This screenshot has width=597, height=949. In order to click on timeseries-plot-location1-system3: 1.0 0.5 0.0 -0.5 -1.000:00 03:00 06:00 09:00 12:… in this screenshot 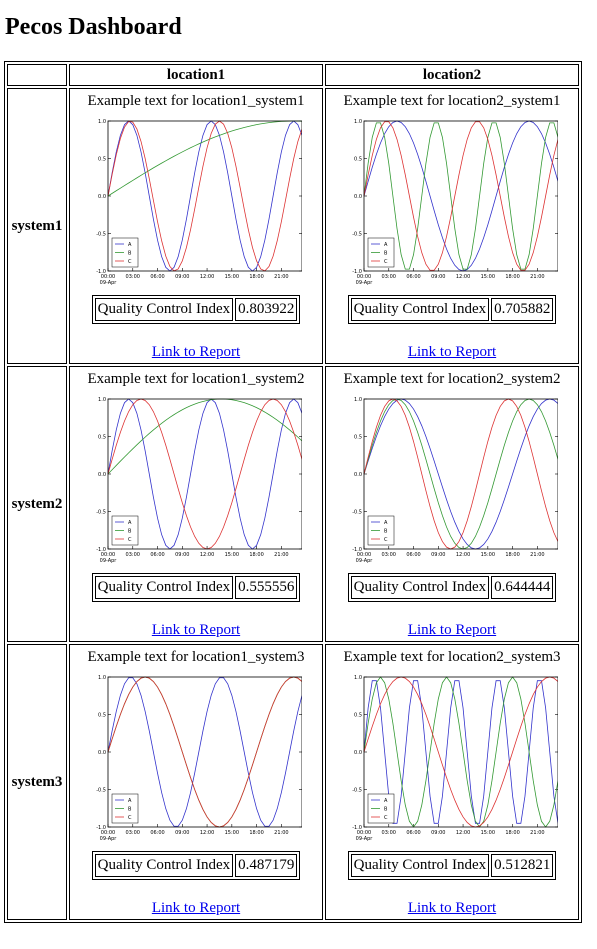, I will do `click(199, 758)`.